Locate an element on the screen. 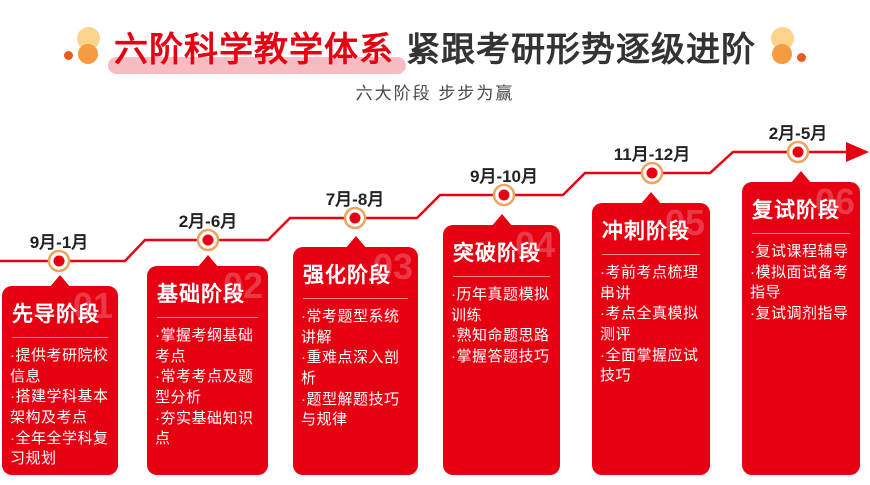 This screenshot has width=870, height=485. stage-title: 基础阶段 is located at coordinates (201, 294).